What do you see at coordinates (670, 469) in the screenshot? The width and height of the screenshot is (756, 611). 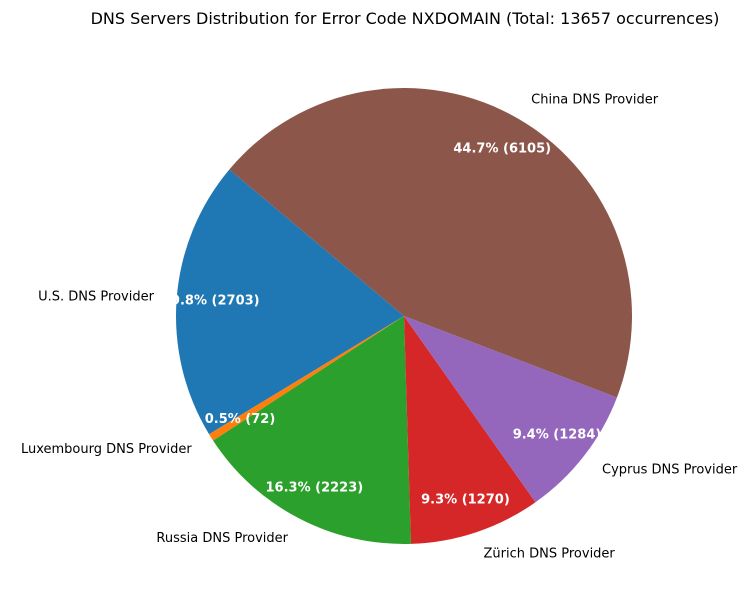 I see `slice-label-cyprus-dns-provider: Cyprus DNS Provider` at bounding box center [670, 469].